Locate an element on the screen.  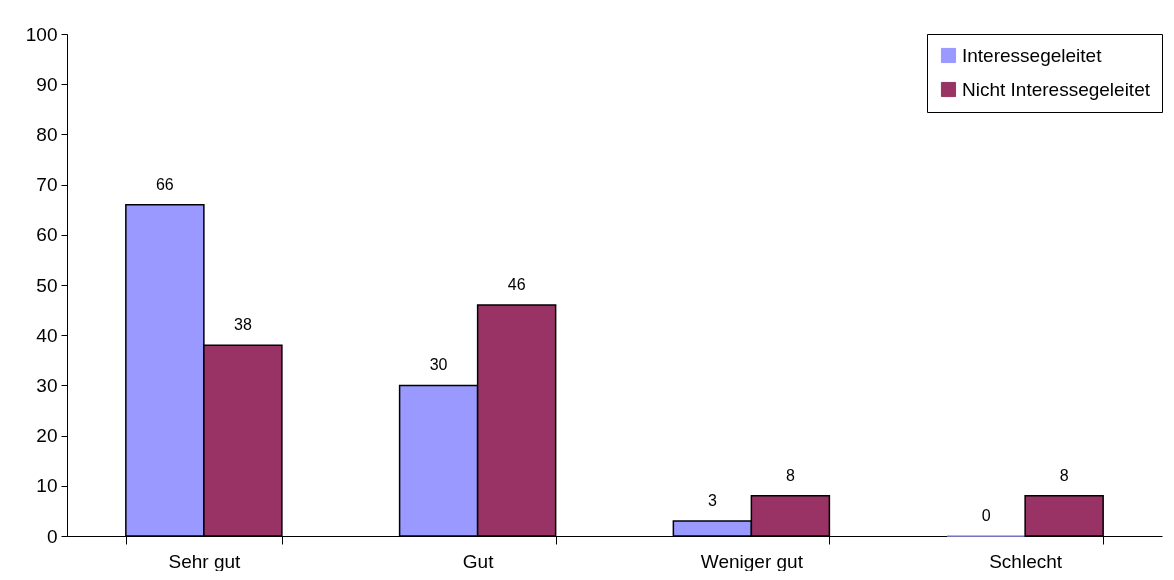
y-tick-label: 50 is located at coordinates (47, 285).